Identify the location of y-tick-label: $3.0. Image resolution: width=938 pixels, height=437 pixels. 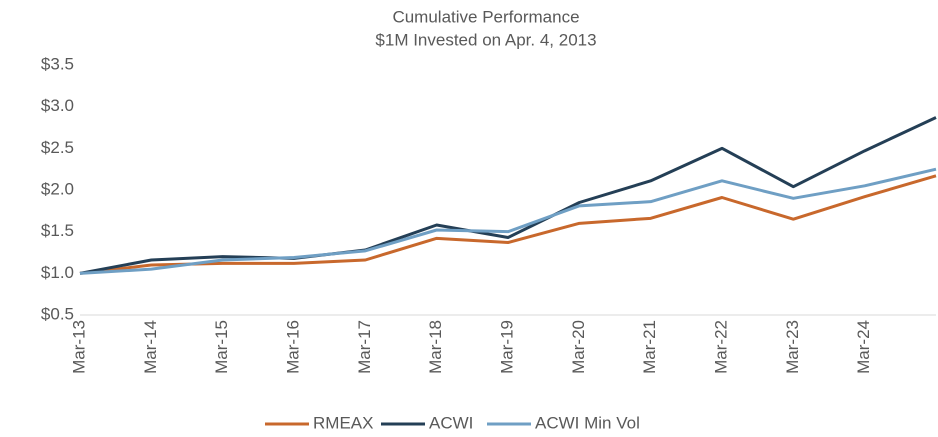
(57, 105).